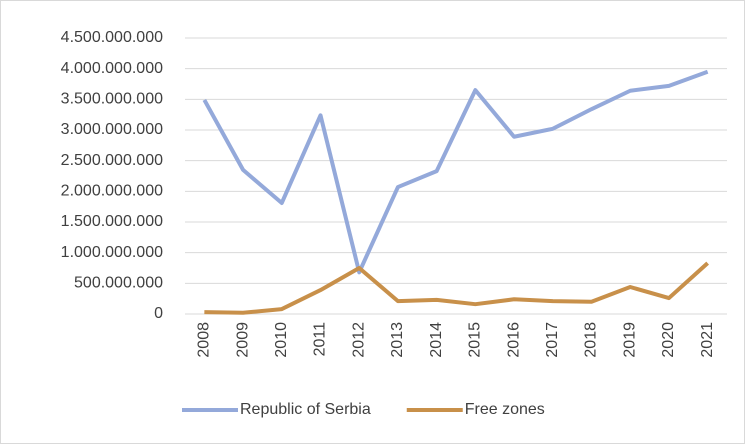 Image resolution: width=745 pixels, height=444 pixels. What do you see at coordinates (358, 340) in the screenshot?
I see `x-tick-label: 2012` at bounding box center [358, 340].